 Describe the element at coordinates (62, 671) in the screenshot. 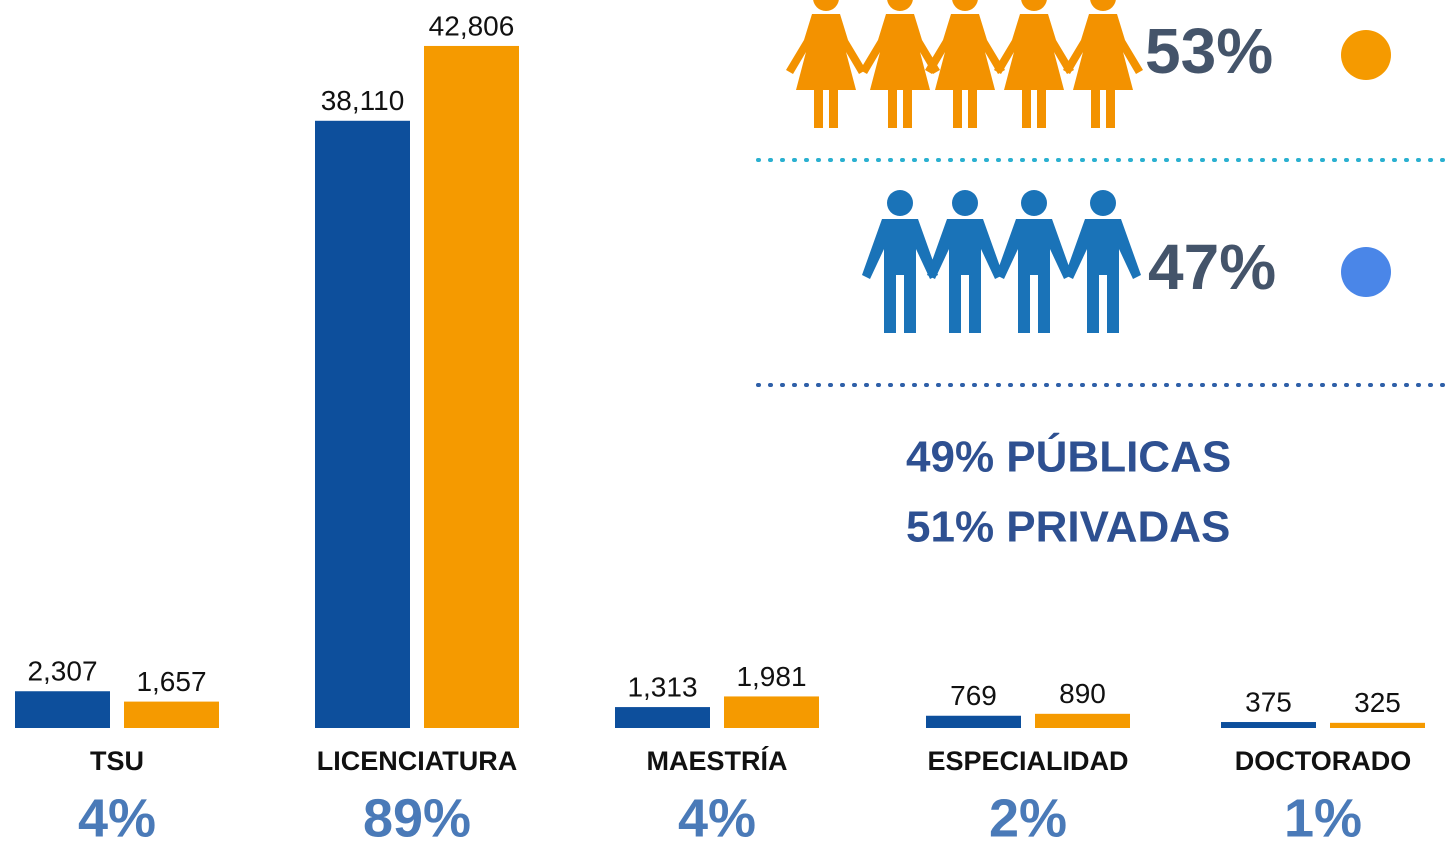

I see `value-label: 2,307` at that location.